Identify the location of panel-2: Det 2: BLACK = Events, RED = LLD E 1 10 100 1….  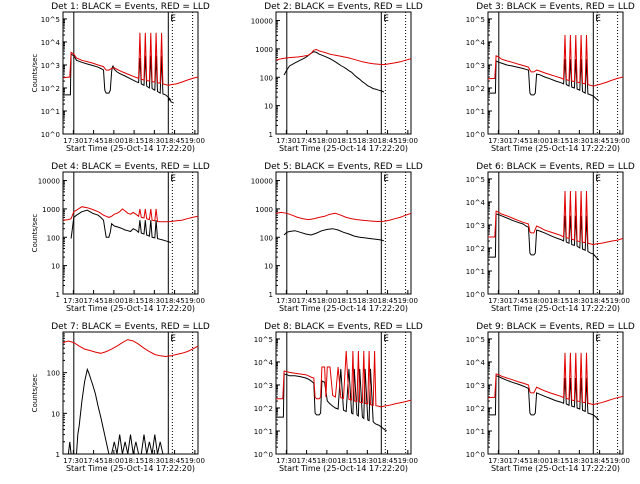
(337, 77).